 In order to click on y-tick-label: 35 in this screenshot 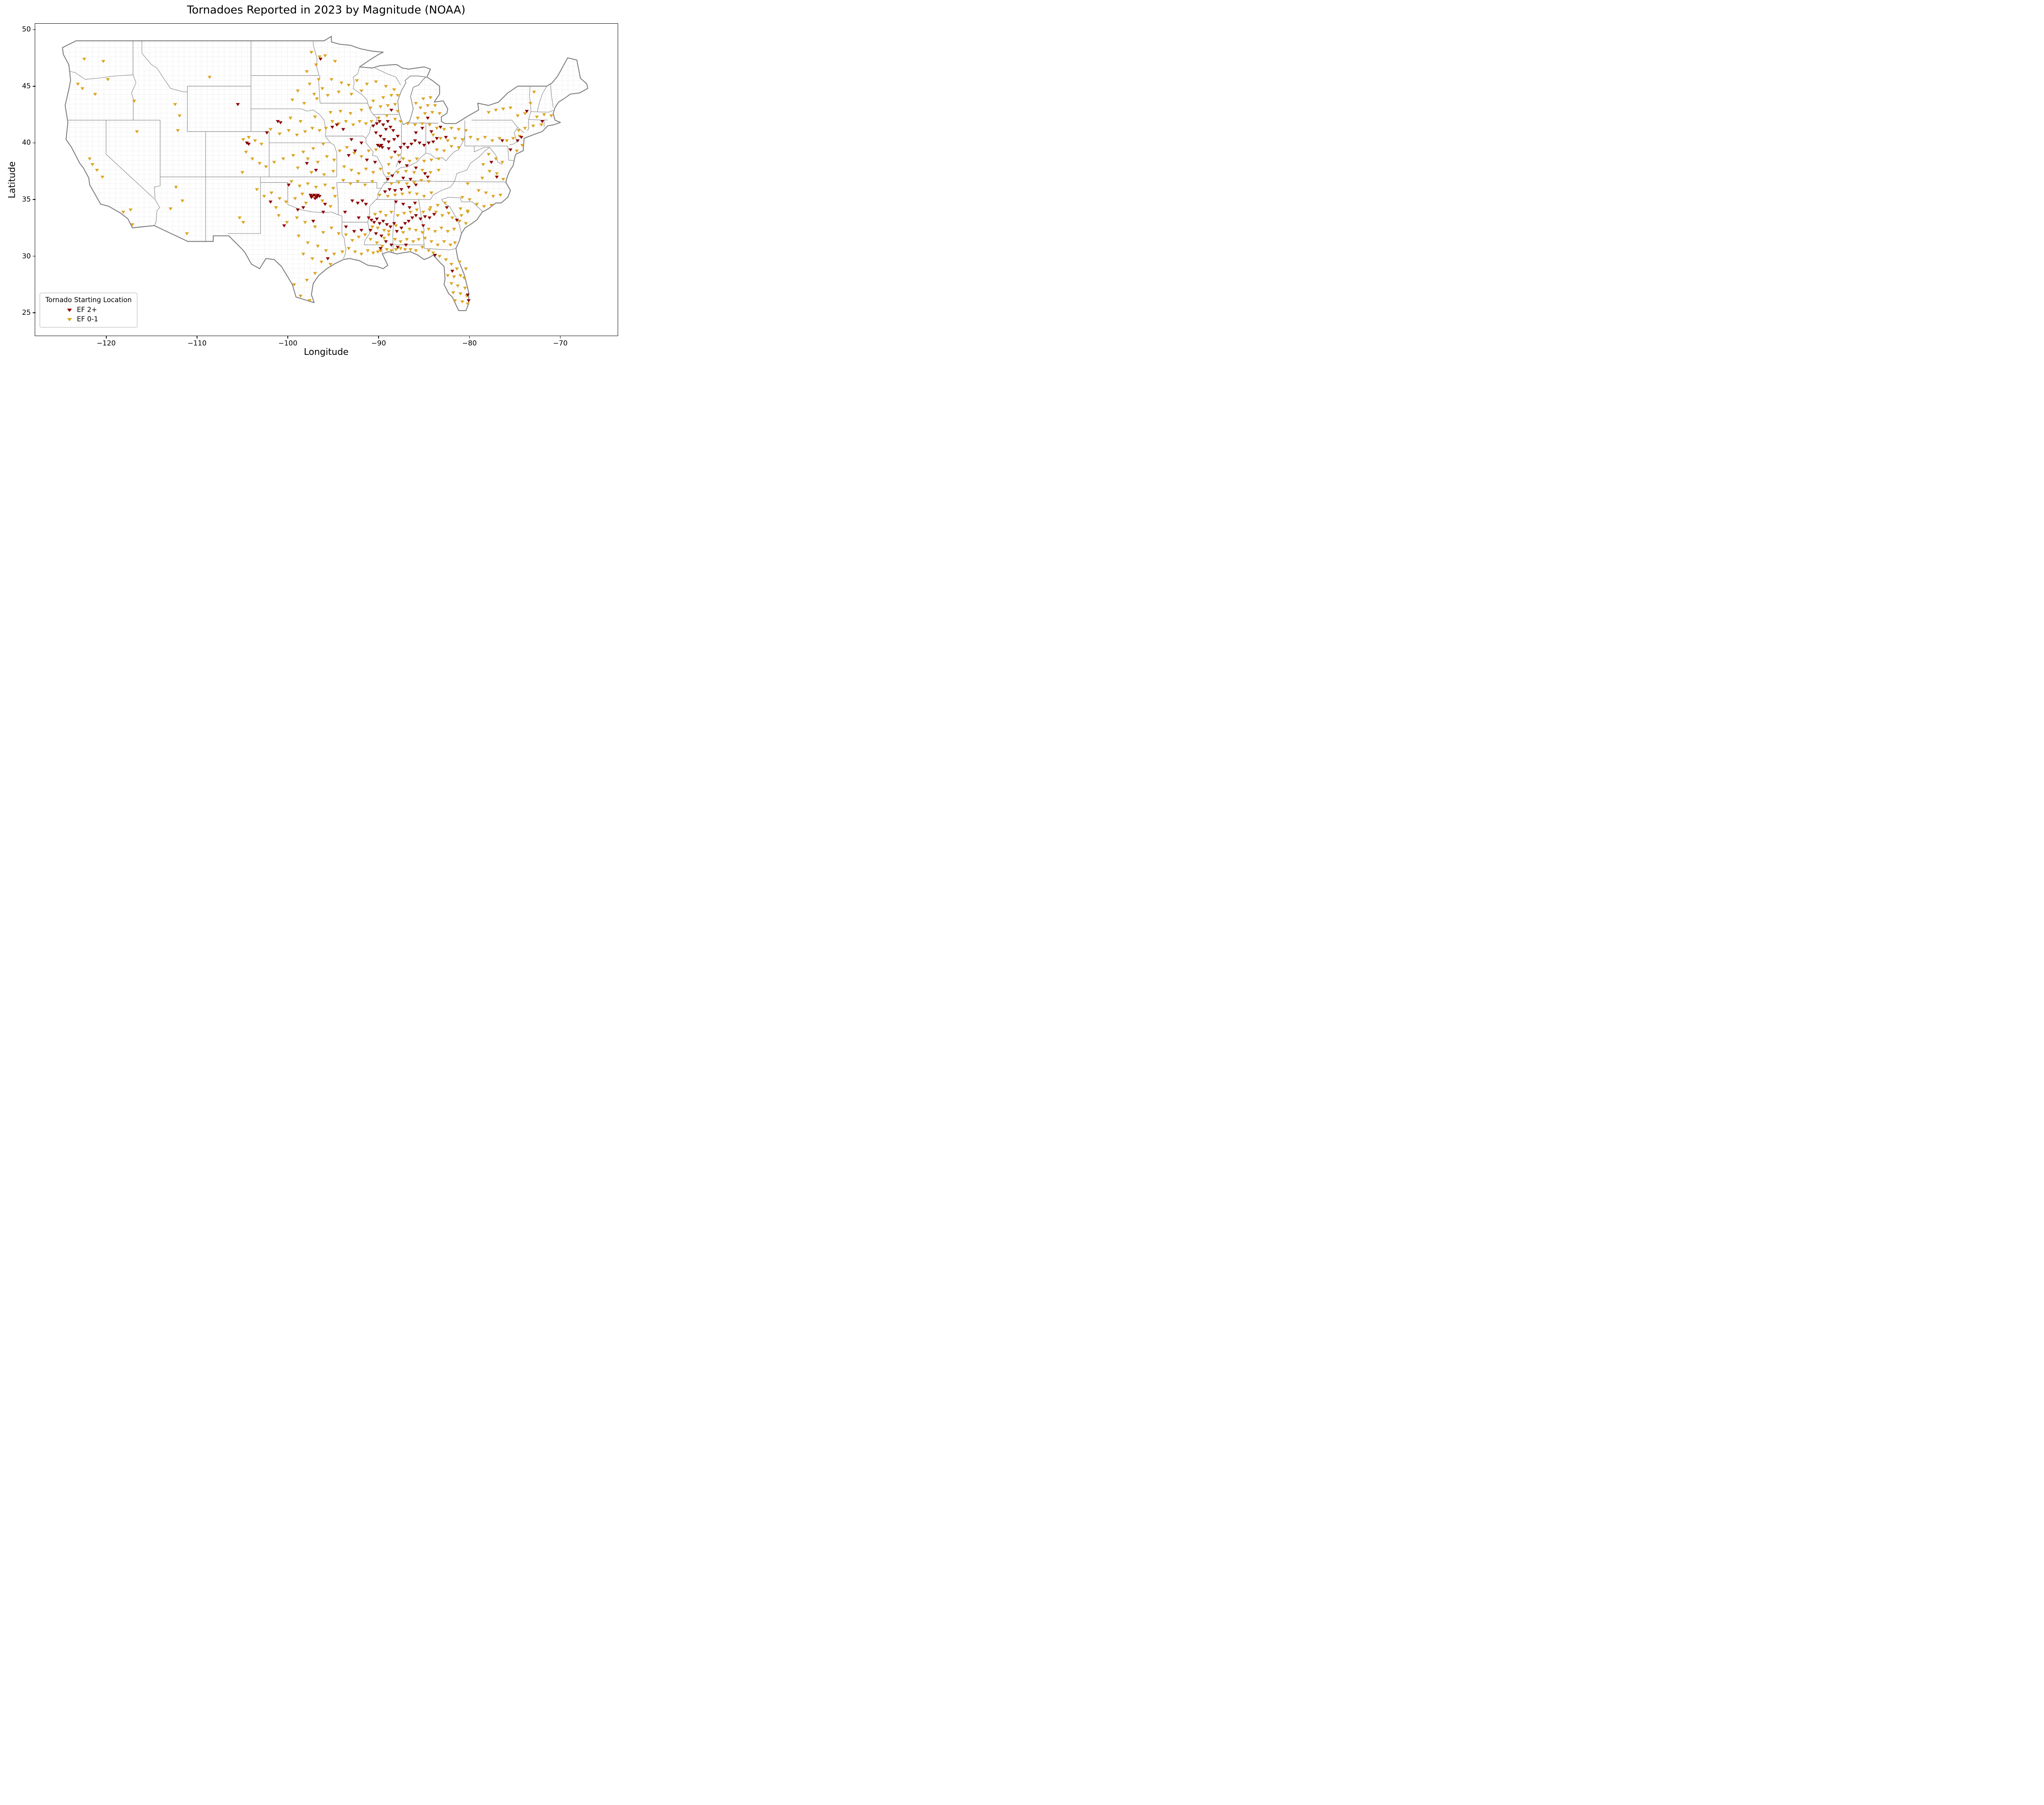, I will do `click(27, 199)`.